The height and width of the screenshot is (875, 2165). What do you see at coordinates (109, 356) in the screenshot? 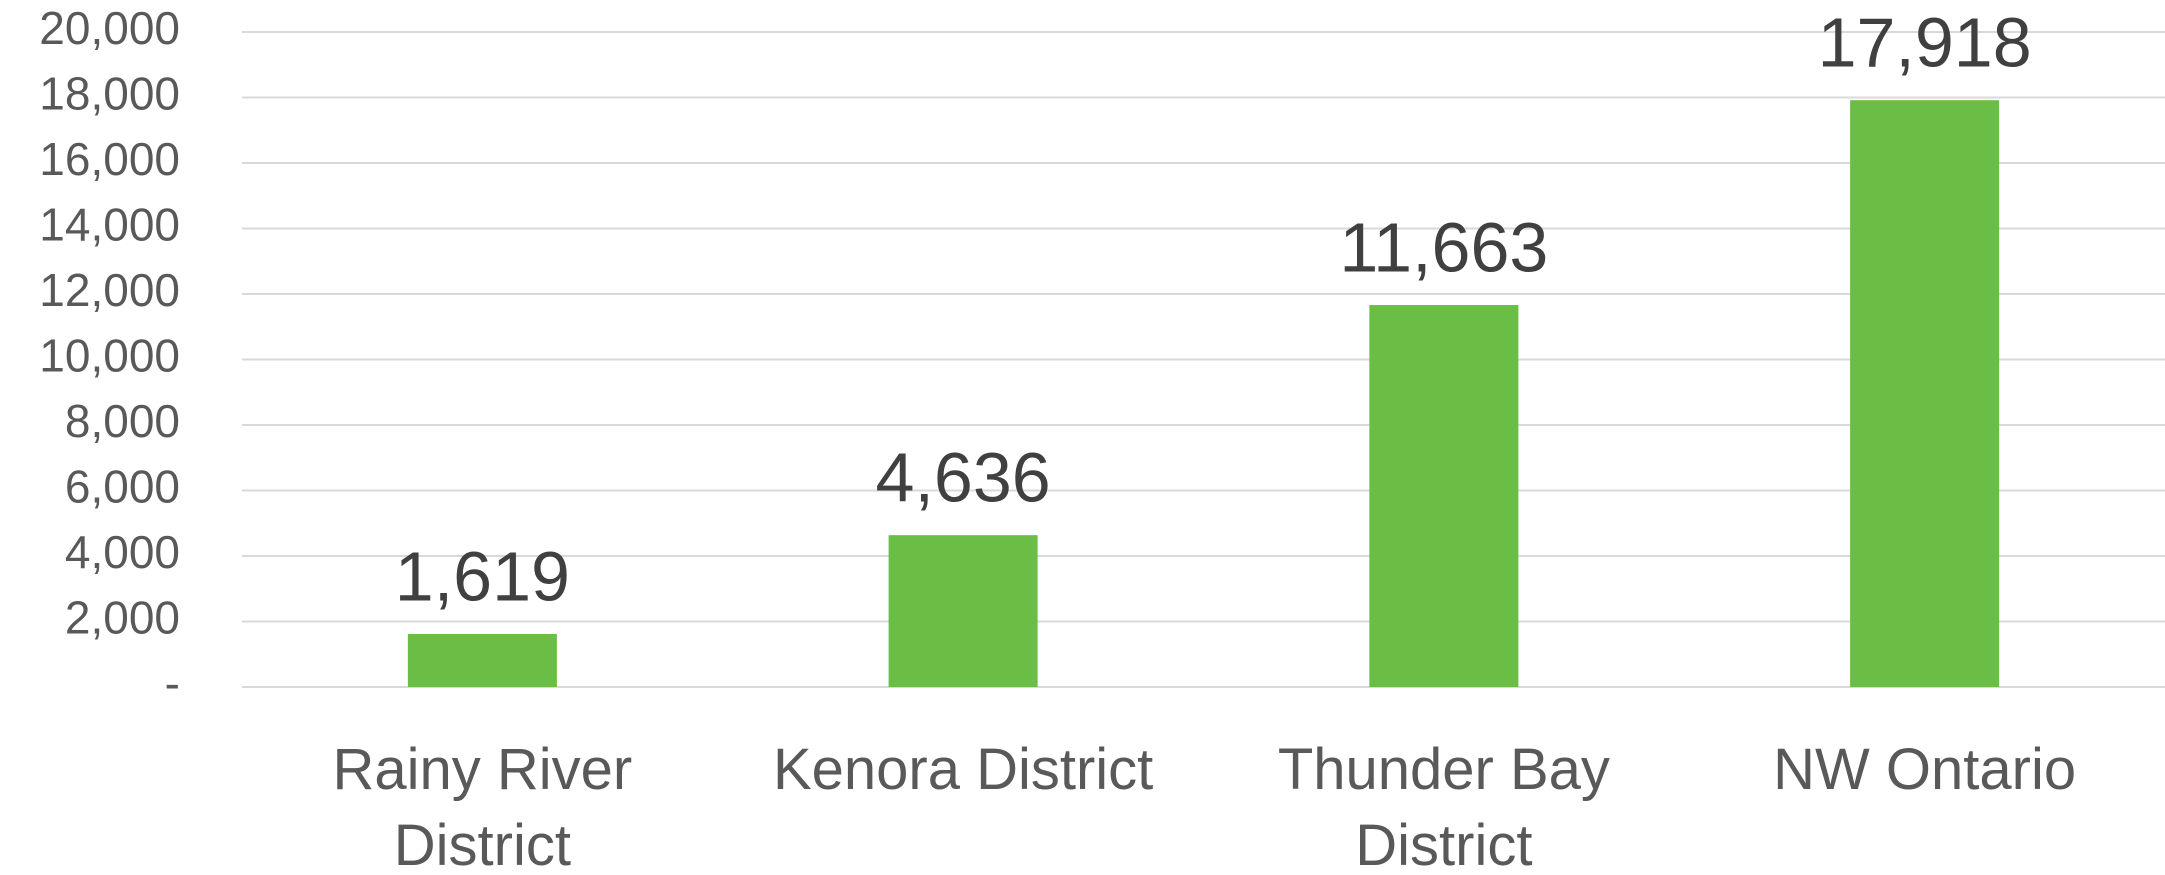
I see `y-tick-label: 10,000` at bounding box center [109, 356].